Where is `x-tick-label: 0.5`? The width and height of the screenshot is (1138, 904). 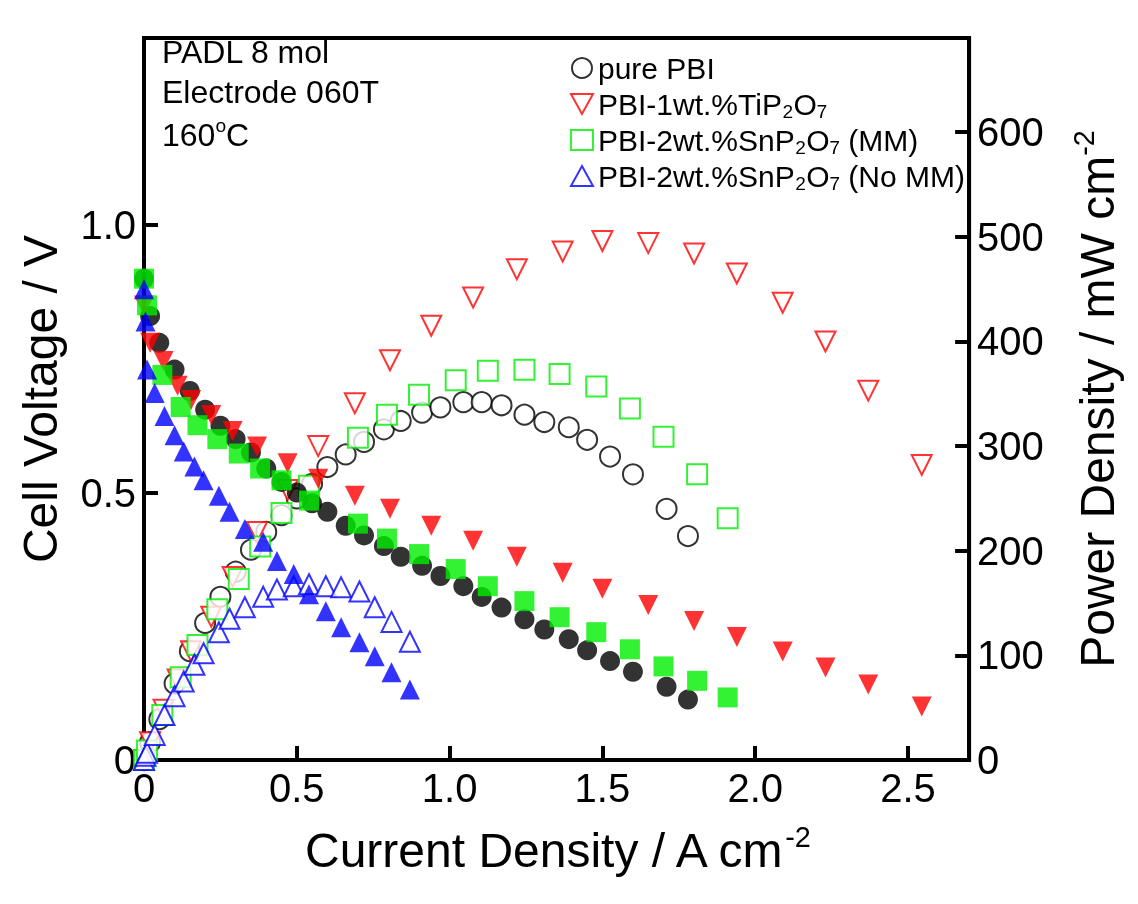 x-tick-label: 0.5 is located at coordinates (296, 788).